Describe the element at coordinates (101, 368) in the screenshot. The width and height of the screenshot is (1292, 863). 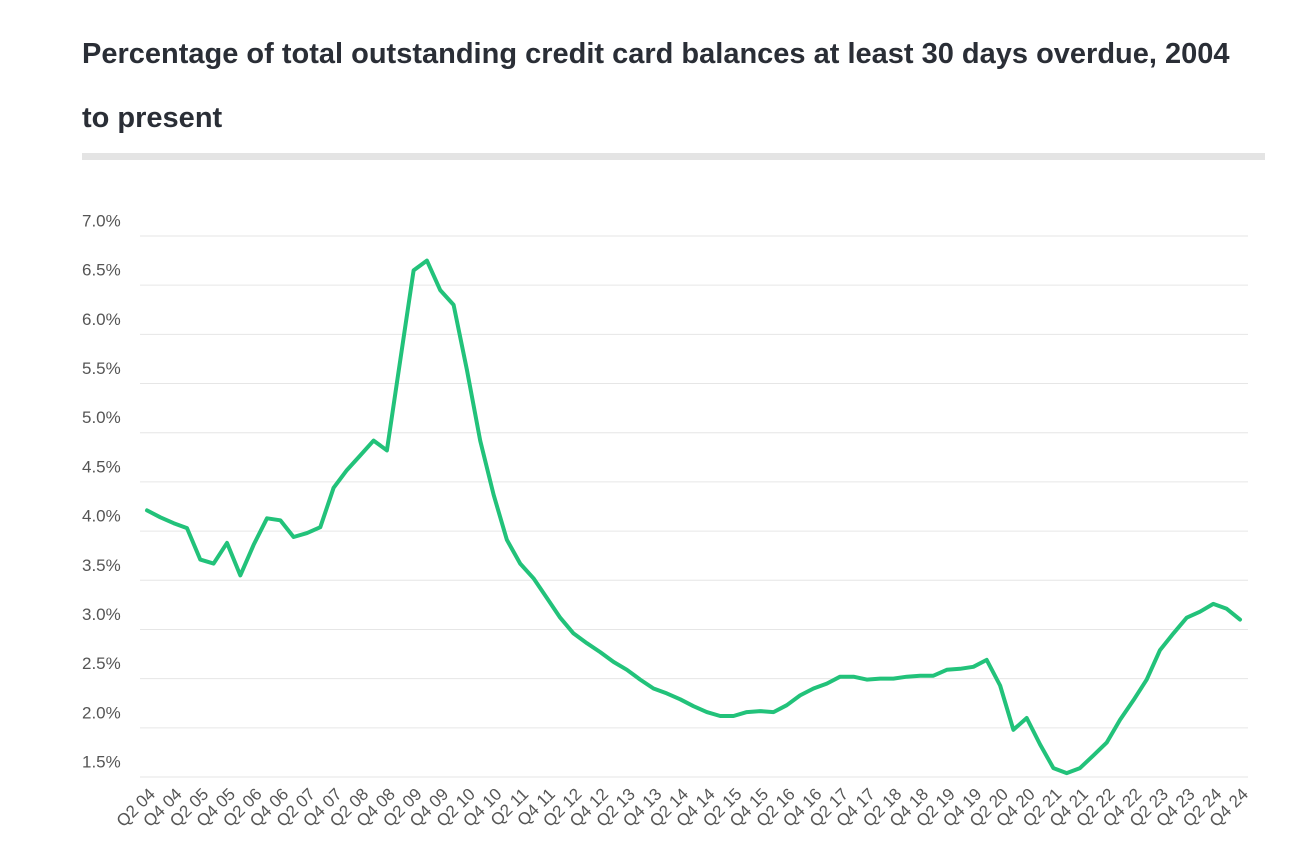
I see `y-tick-label: 5.5%` at that location.